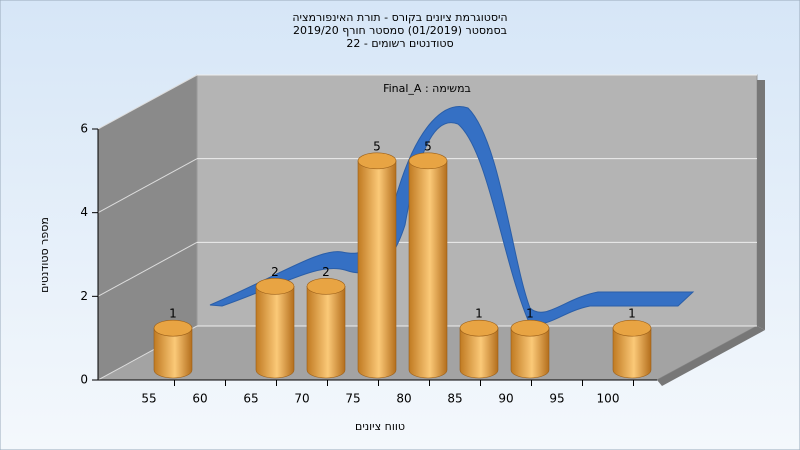  I want to click on chart-title: סטודנטים רשומים - 22, so click(399, 43).